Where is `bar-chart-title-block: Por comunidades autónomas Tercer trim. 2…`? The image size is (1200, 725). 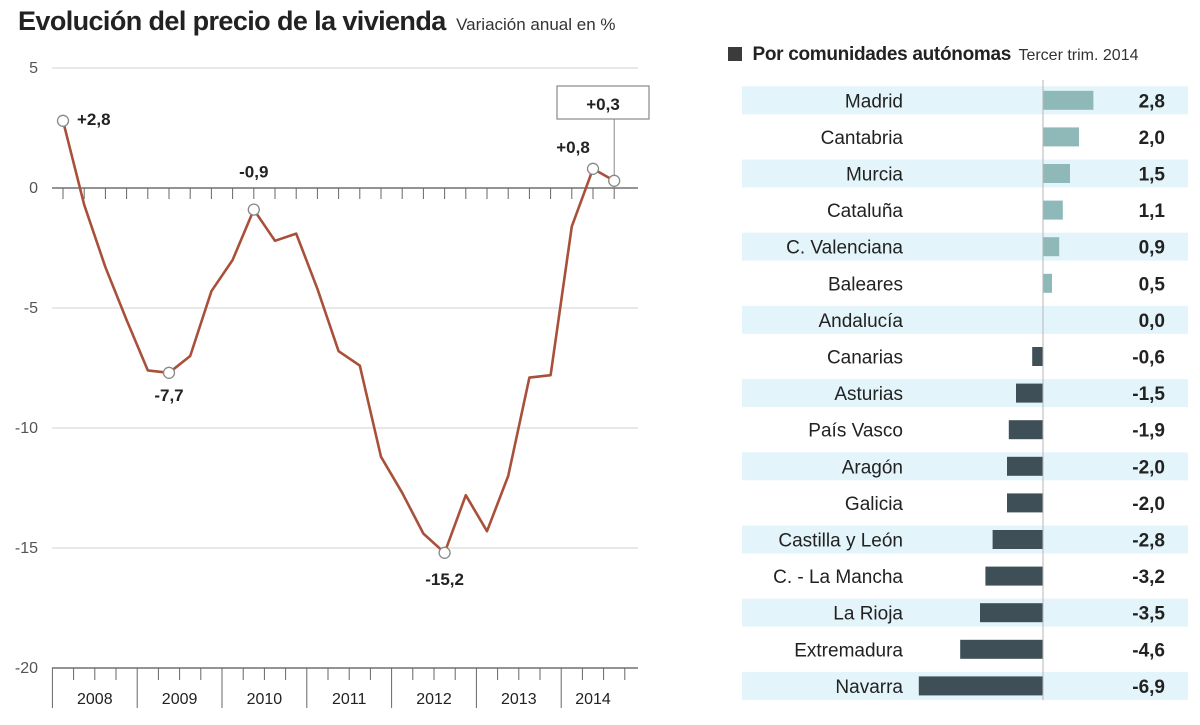 bar-chart-title-block: Por comunidades autónomas Tercer trim. 2… is located at coordinates (933, 55).